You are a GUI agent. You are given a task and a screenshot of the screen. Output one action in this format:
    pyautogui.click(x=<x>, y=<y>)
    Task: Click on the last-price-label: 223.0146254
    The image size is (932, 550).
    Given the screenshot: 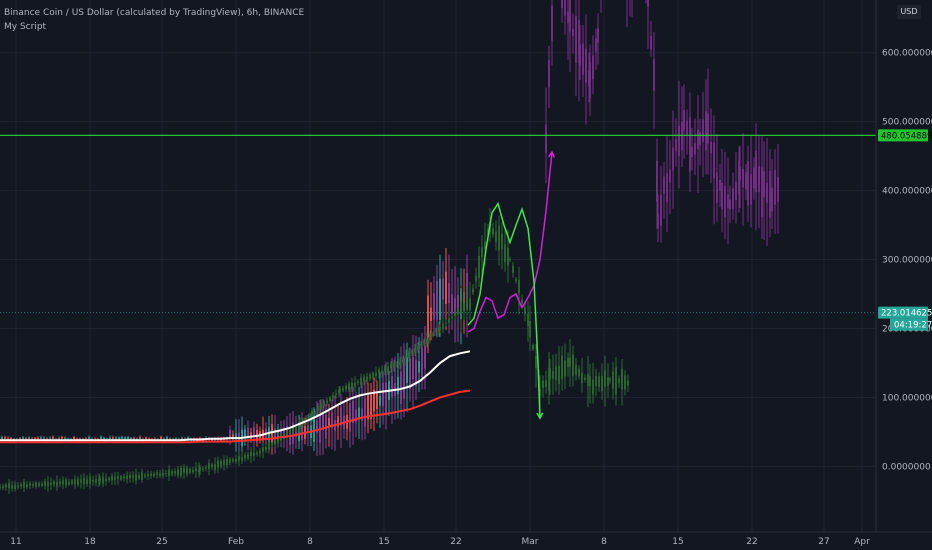 What is the action you would take?
    pyautogui.click(x=906, y=314)
    